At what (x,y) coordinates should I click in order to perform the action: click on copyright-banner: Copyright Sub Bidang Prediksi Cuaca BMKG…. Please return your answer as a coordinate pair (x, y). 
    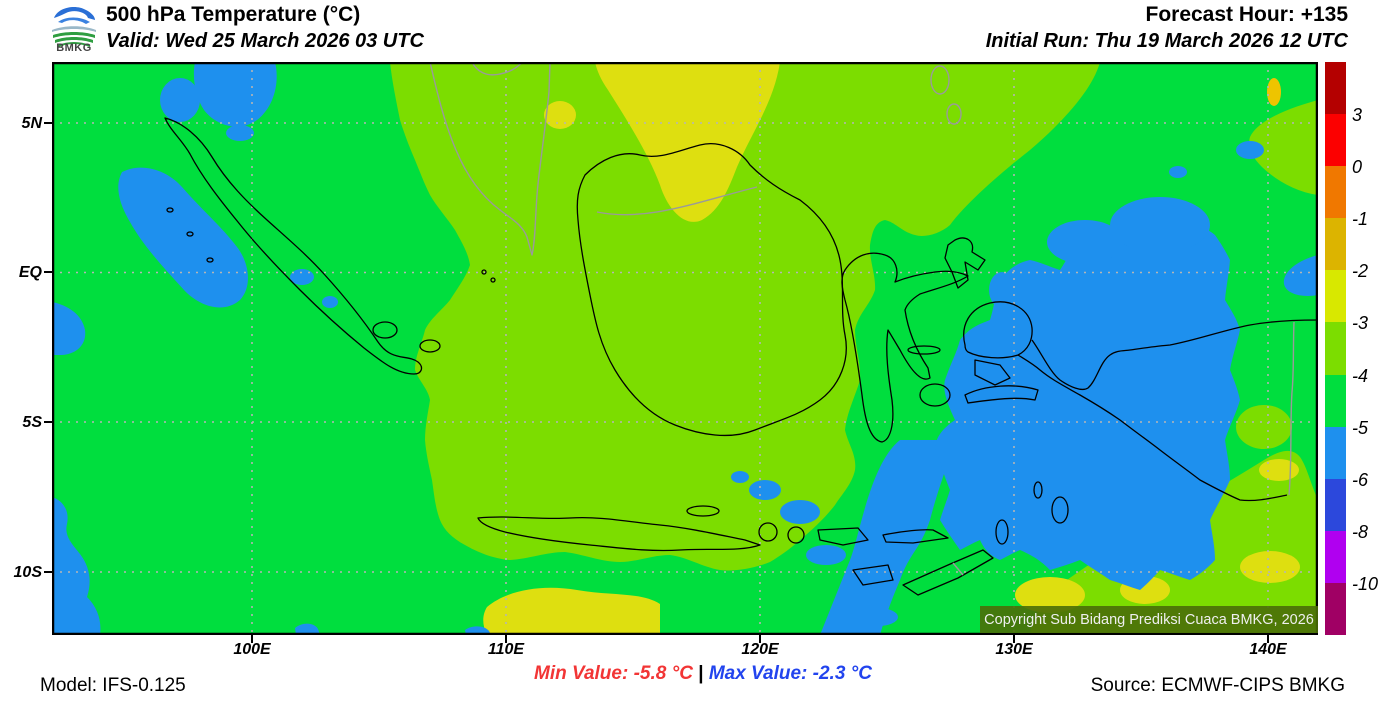
    Looking at the image, I should click on (1149, 619).